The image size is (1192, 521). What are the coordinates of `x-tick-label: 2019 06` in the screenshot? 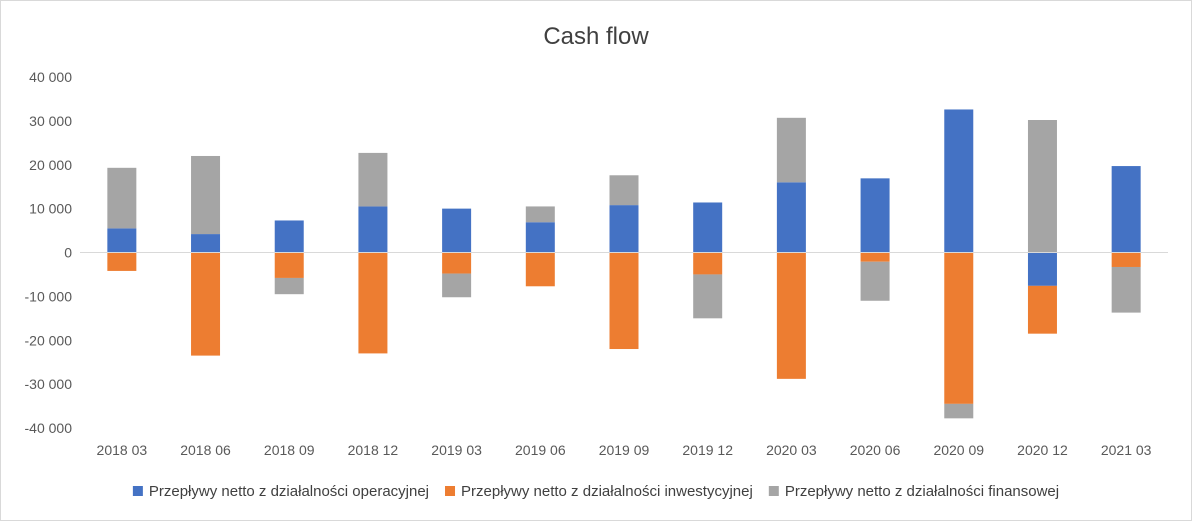 It's located at (540, 450).